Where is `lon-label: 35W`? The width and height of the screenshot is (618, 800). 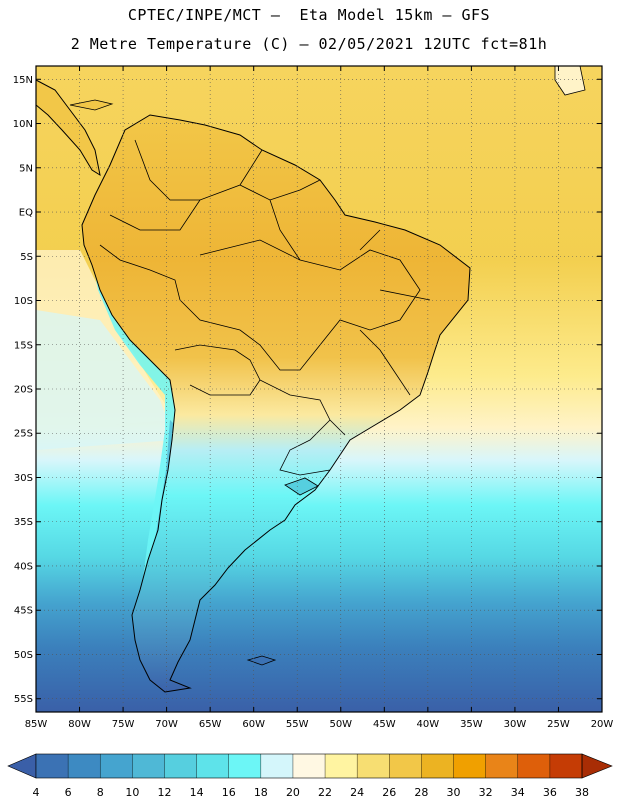 lon-label: 35W is located at coordinates (471, 724).